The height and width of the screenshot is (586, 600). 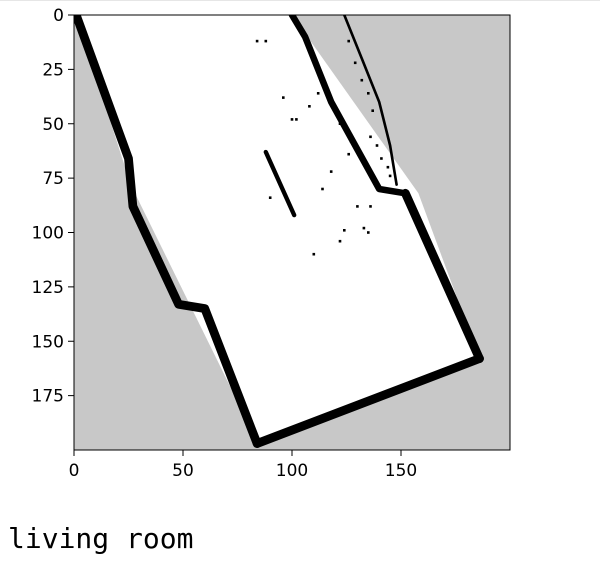 What do you see at coordinates (292, 471) in the screenshot?
I see `x-tick-label: 100` at bounding box center [292, 471].